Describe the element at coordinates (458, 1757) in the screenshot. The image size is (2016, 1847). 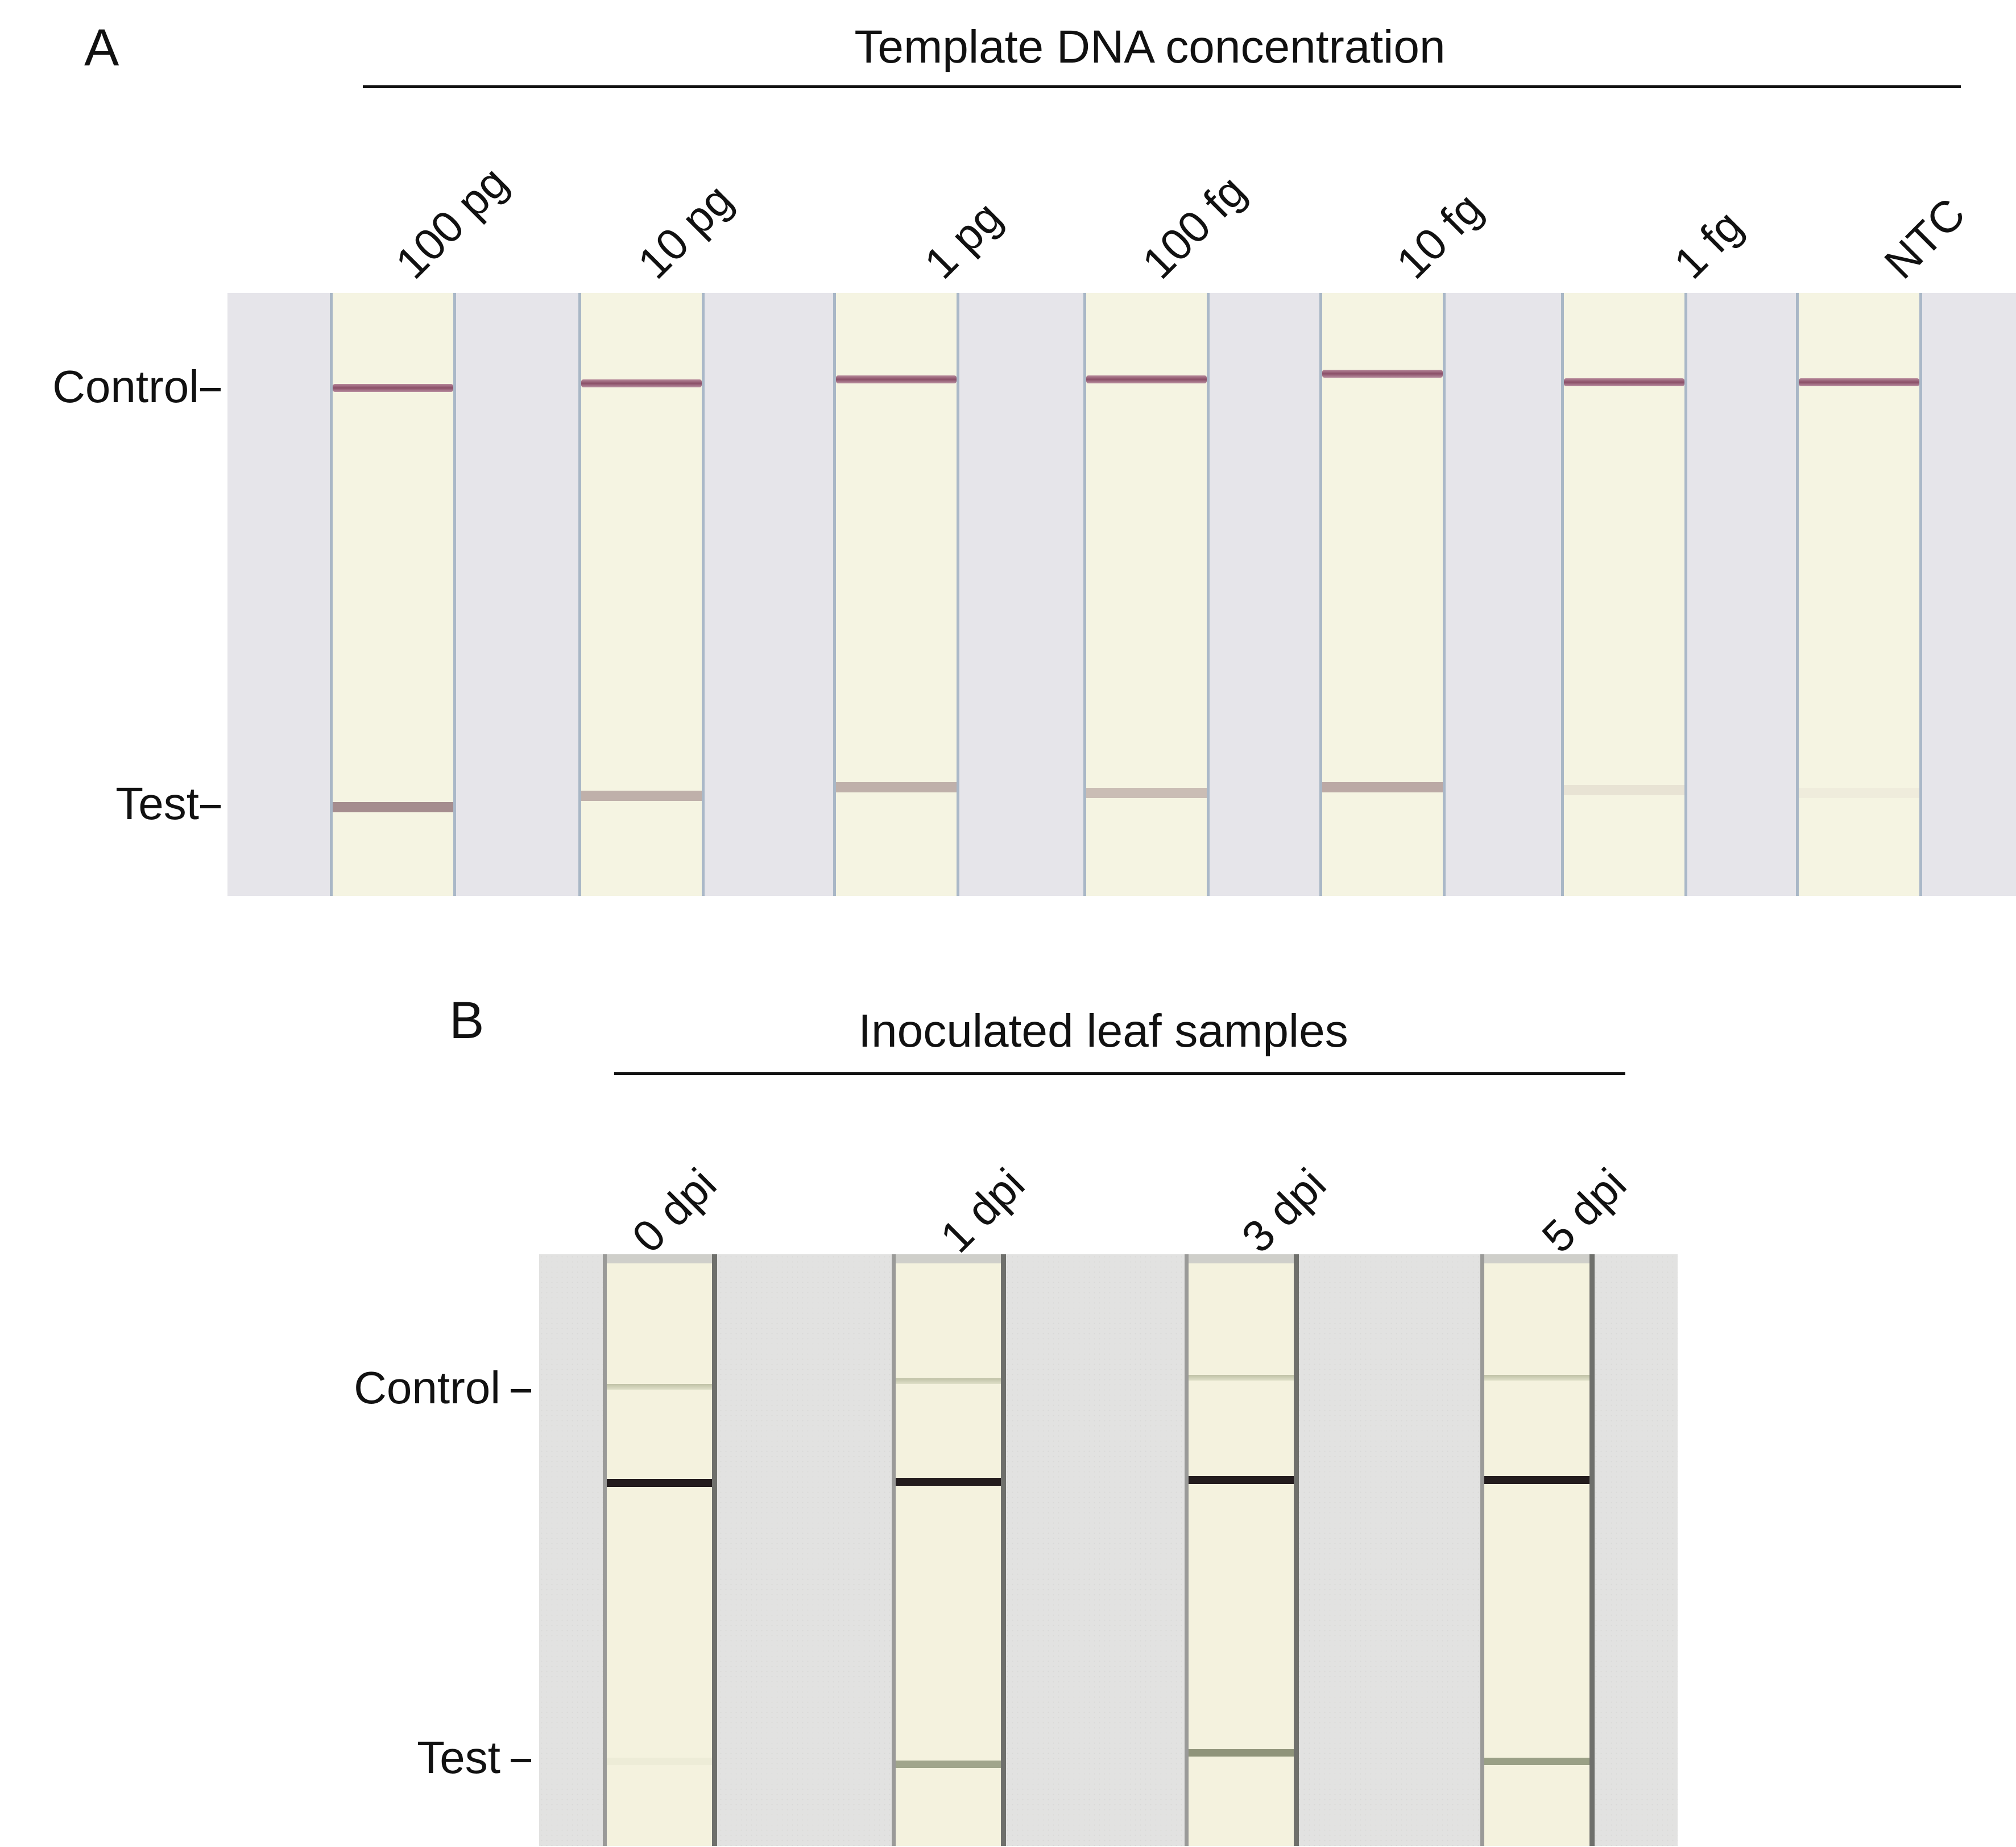
I see `panel-b-test-label: Test` at that location.